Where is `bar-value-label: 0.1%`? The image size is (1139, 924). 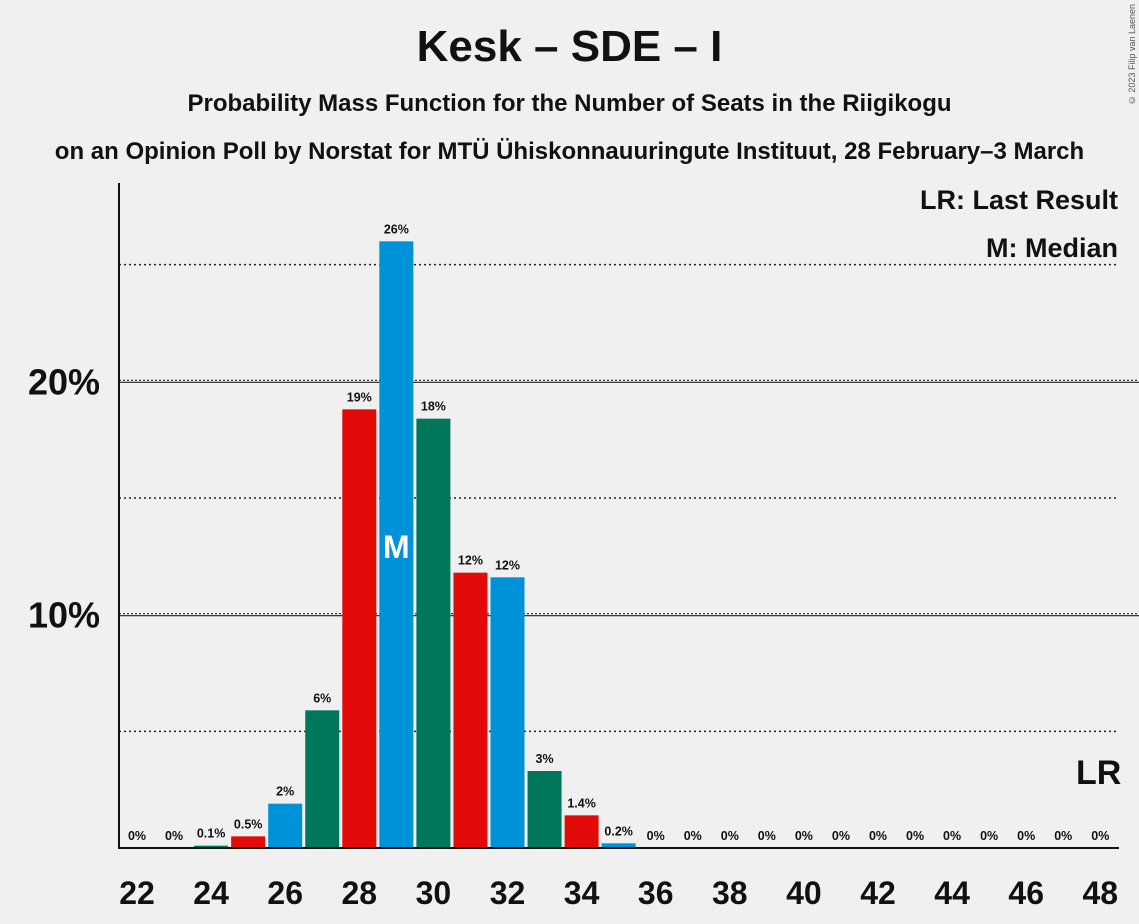 bar-value-label: 0.1% is located at coordinates (211, 834).